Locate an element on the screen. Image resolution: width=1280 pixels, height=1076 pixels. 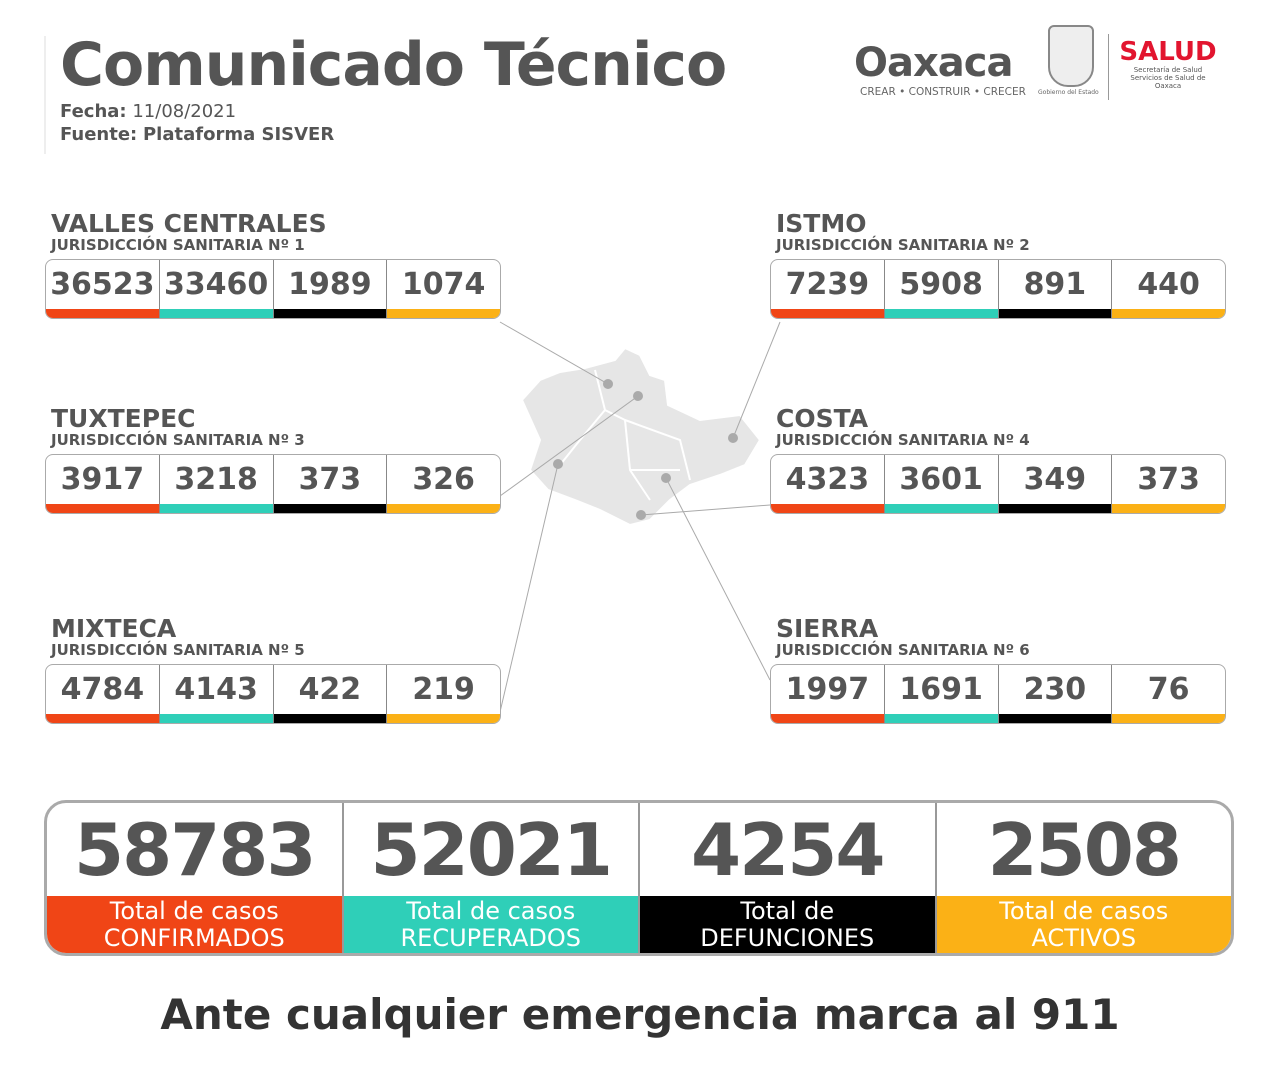
stat-value: 349 is located at coordinates (1055, 479).